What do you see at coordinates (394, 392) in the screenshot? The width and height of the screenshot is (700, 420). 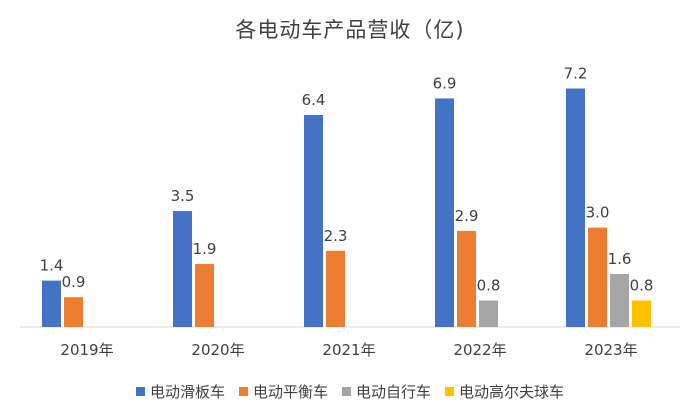 I see `legend-label: 电动自行车` at bounding box center [394, 392].